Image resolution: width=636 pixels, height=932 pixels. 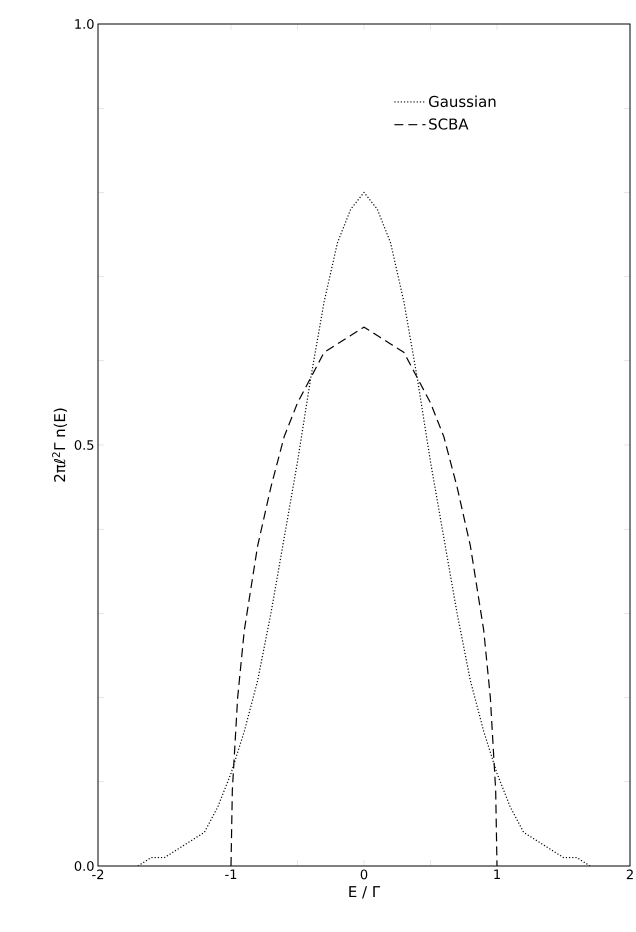 What do you see at coordinates (364, 892) in the screenshot?
I see `x-axis-title: E / Γ` at bounding box center [364, 892].